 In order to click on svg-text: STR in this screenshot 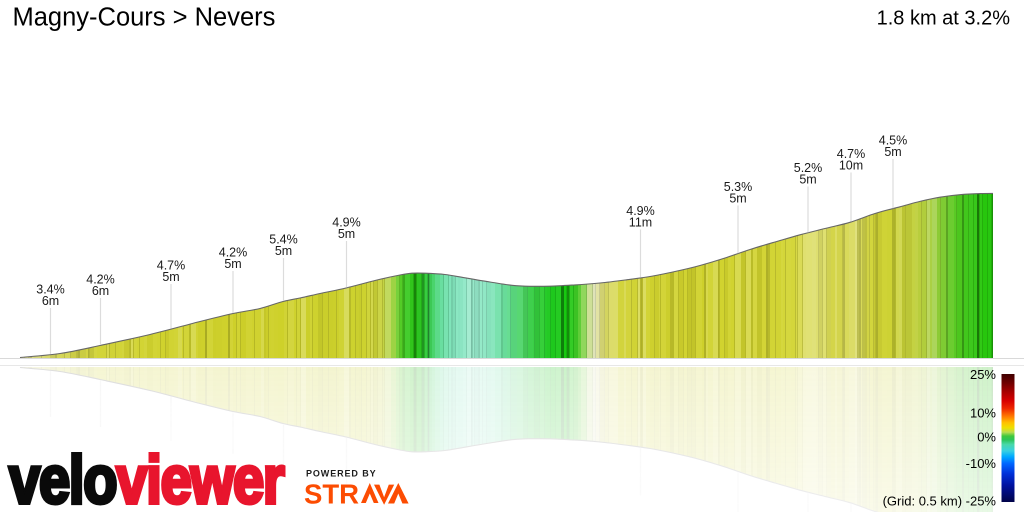, I will do `click(331, 493)`.